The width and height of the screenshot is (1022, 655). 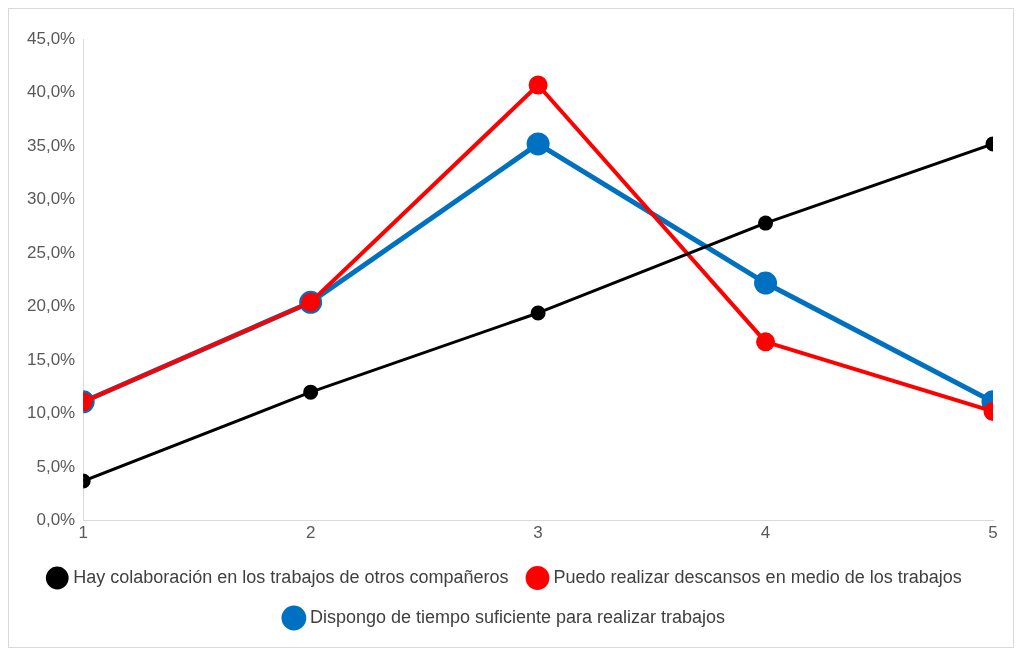 What do you see at coordinates (51, 145) in the screenshot?
I see `y-tick-label: 35,0%` at bounding box center [51, 145].